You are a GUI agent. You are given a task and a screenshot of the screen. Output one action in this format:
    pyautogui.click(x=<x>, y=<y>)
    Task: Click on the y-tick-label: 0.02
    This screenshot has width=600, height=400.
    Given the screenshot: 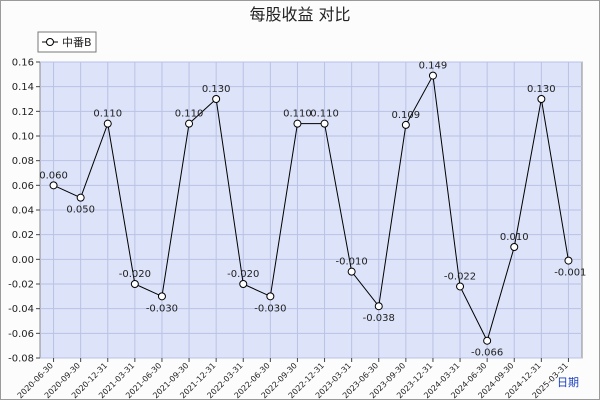 What is the action you would take?
    pyautogui.click(x=23, y=235)
    